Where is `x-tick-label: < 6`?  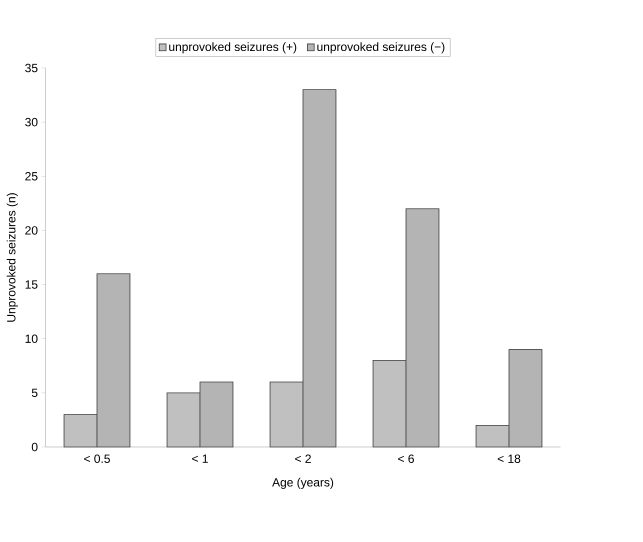
x-tick-label: < 6 is located at coordinates (406, 458).